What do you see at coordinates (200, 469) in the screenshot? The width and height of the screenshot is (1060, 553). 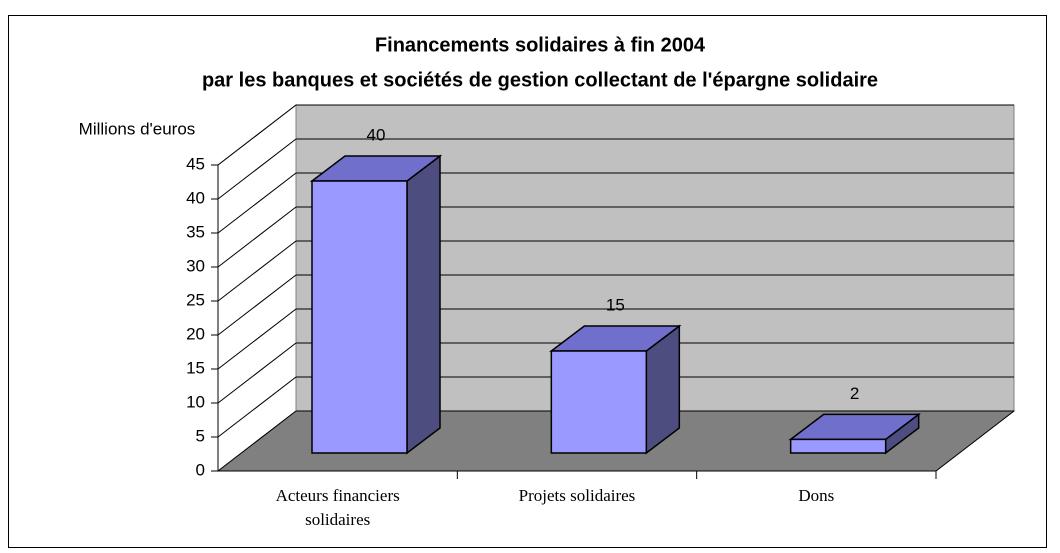 I see `y-tick-label: 0` at bounding box center [200, 469].